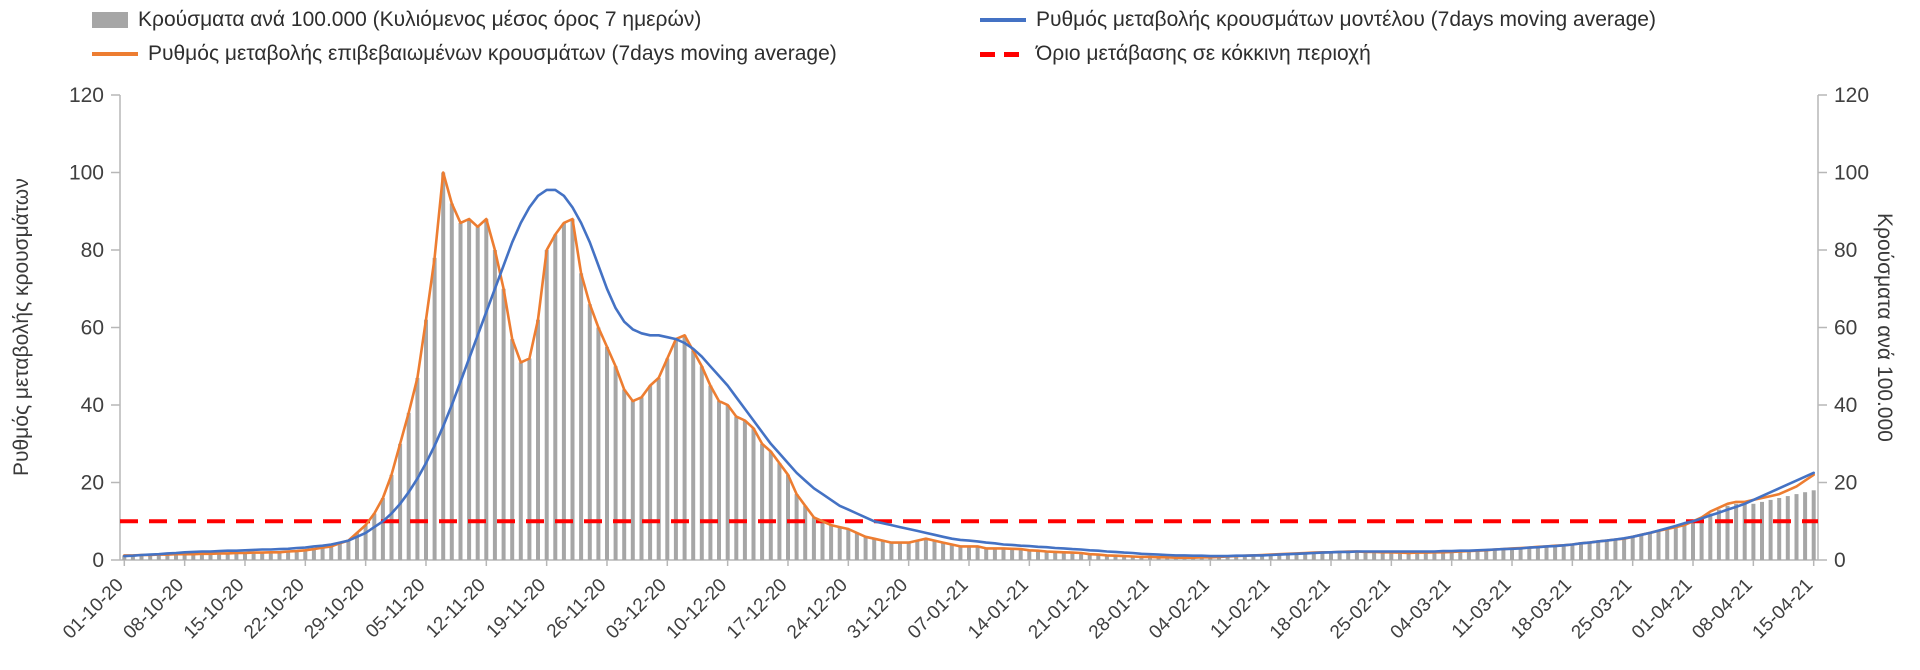 The image size is (1920, 670). What do you see at coordinates (577, 609) in the screenshot?
I see `svg-text: 26-11-20` at bounding box center [577, 609].